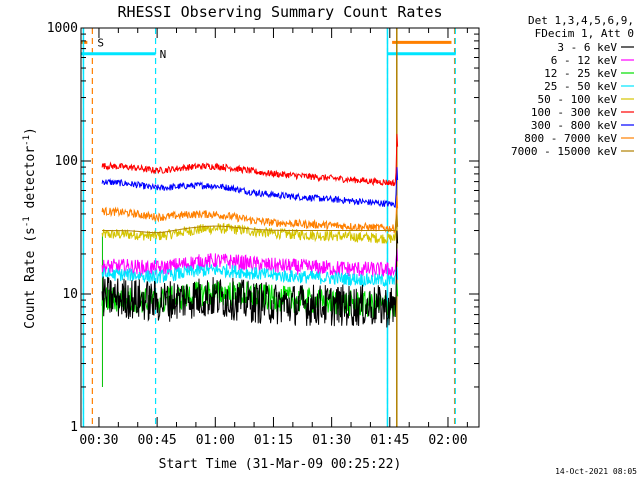 Image resolution: width=640 pixels, height=485 pixels. What do you see at coordinates (574, 125) in the screenshot?
I see `legend-label: 300 - 800 keV` at bounding box center [574, 125].